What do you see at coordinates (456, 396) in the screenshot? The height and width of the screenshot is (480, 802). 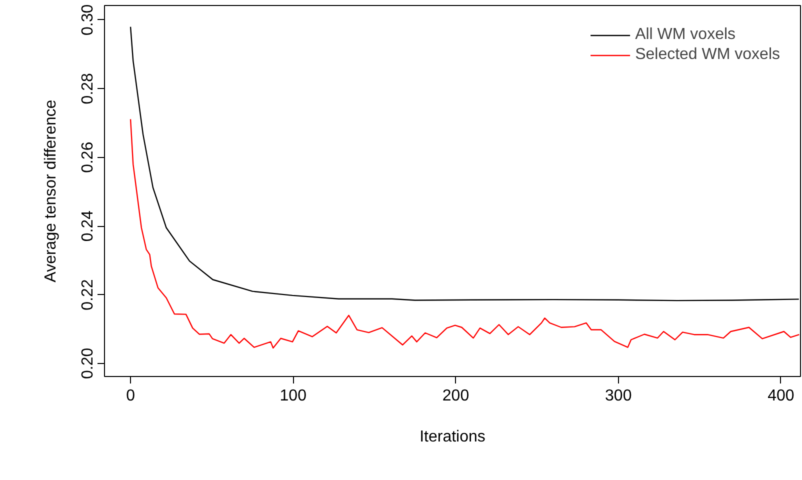 I see `x-tick-label: 200` at bounding box center [456, 396].